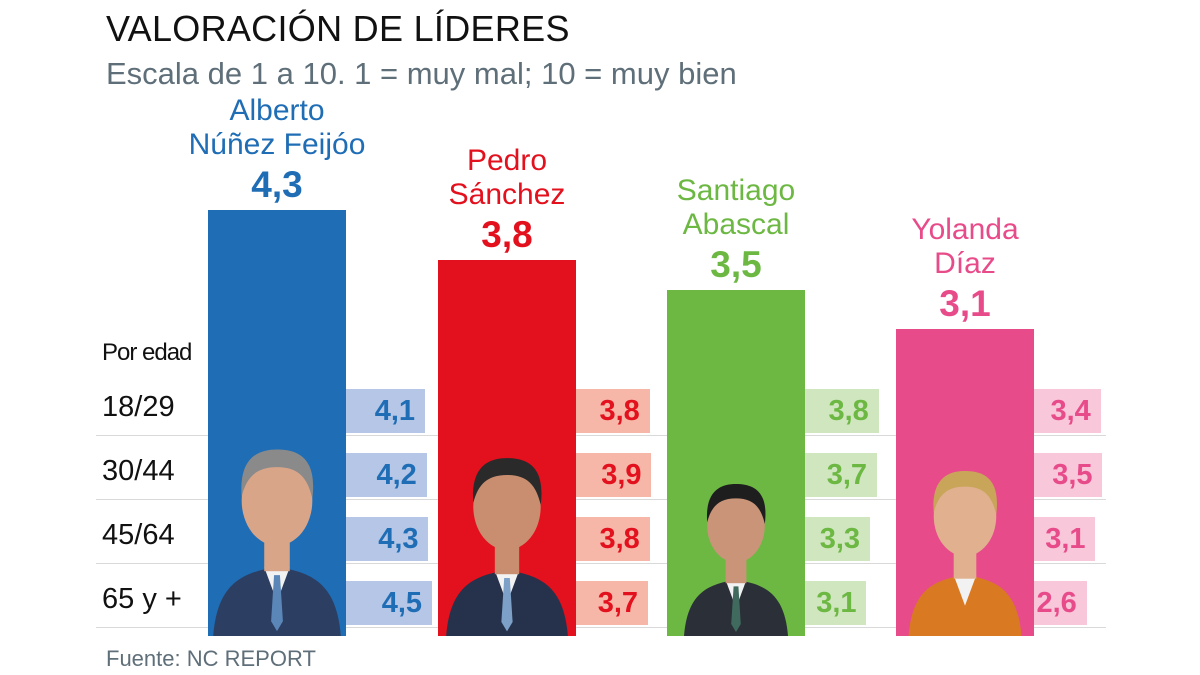 The image size is (1200, 675). What do you see at coordinates (396, 475) in the screenshot?
I see `age-bar-value: 4,2` at bounding box center [396, 475].